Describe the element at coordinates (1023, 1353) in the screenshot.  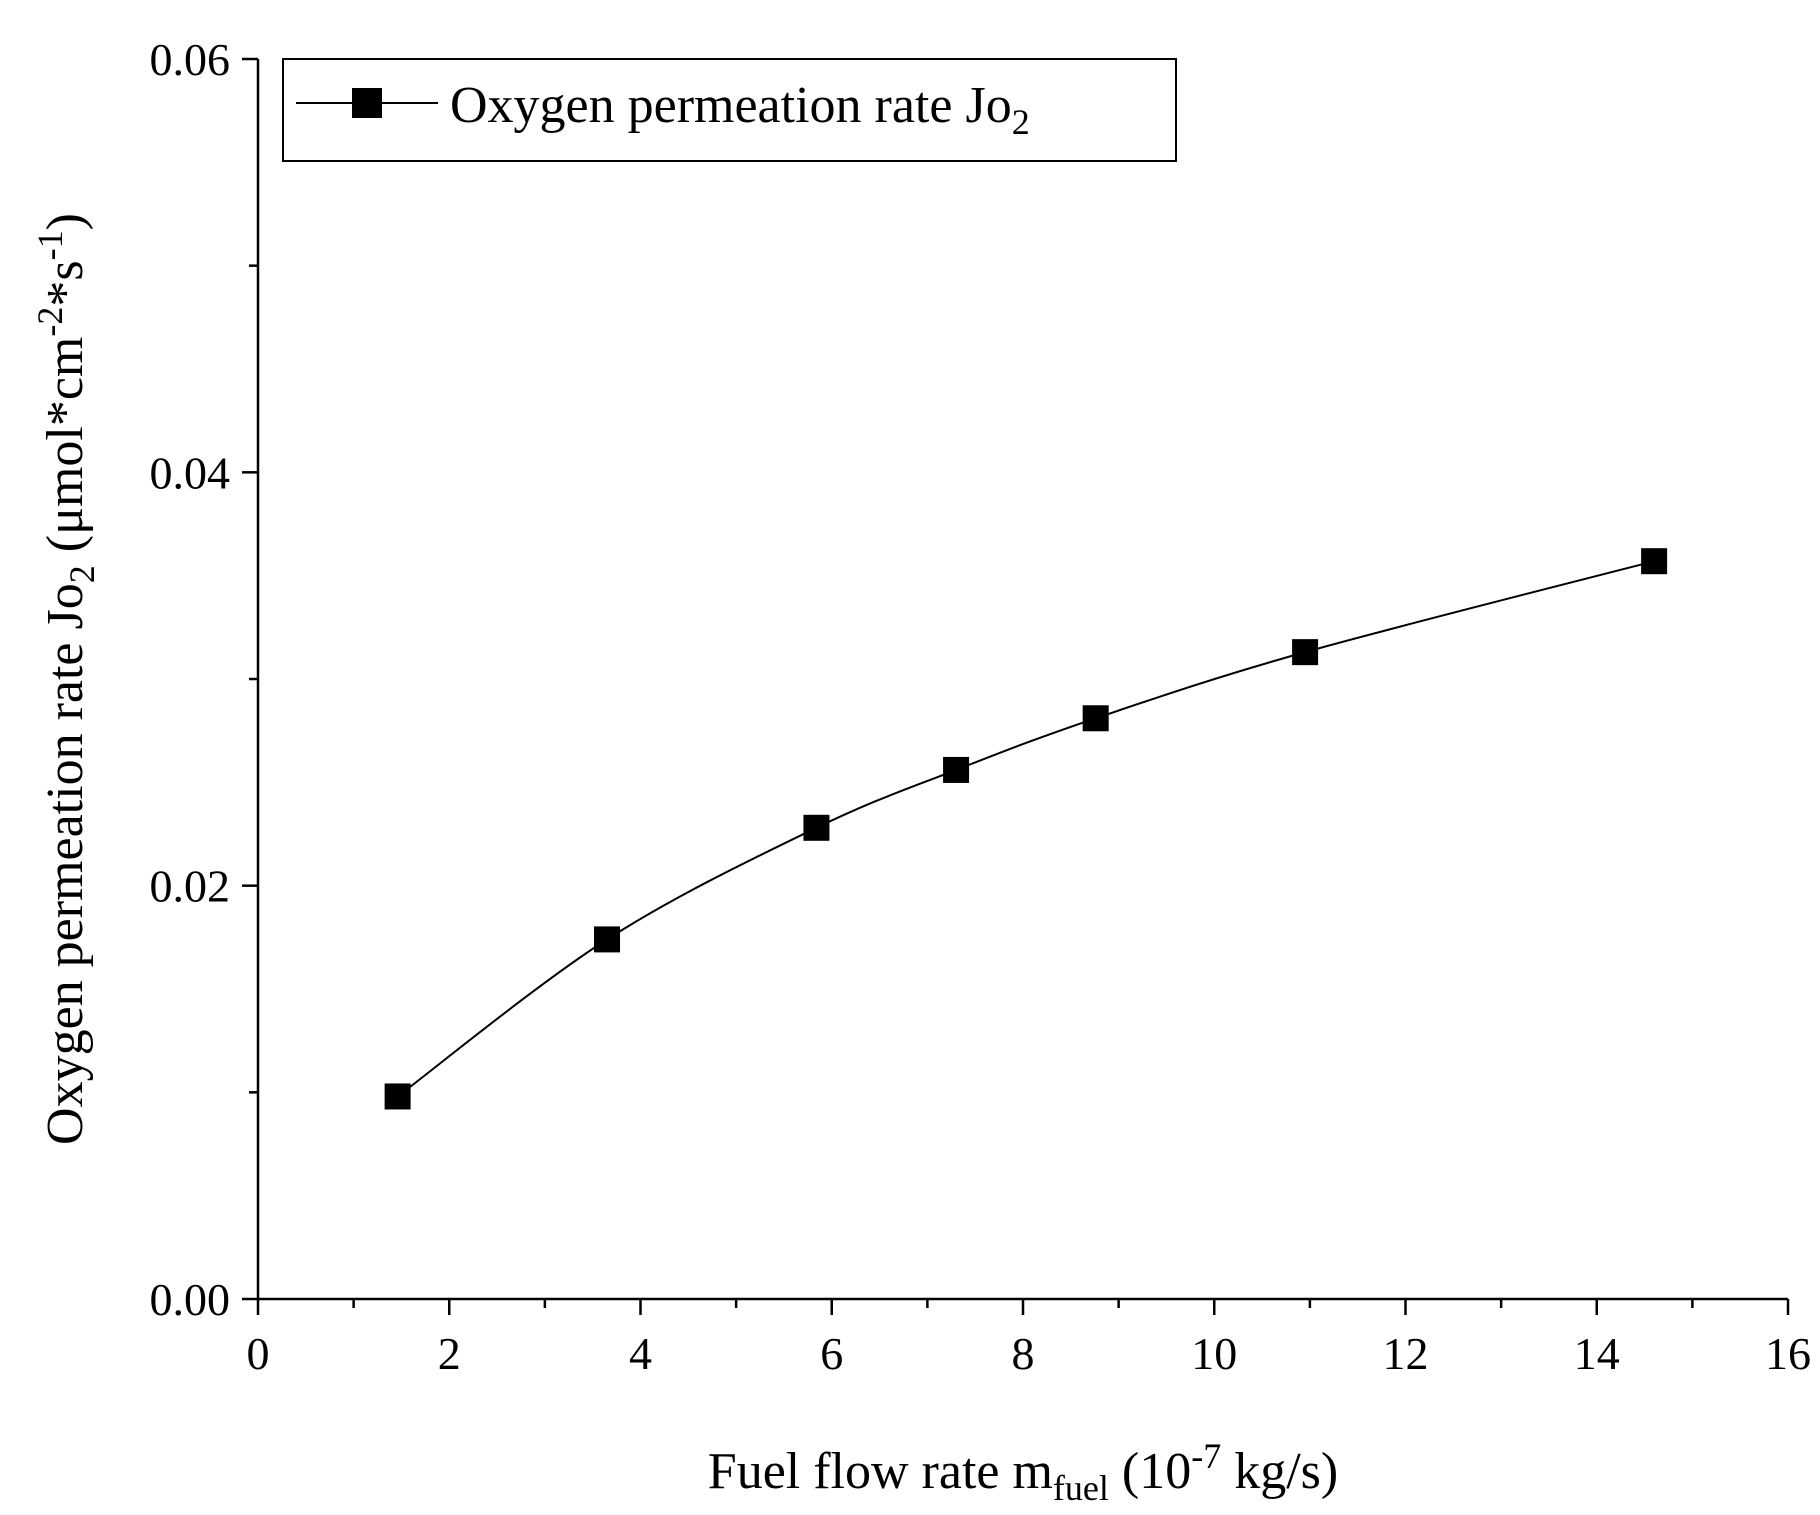
I see `x-tick-label: 8` at that location.